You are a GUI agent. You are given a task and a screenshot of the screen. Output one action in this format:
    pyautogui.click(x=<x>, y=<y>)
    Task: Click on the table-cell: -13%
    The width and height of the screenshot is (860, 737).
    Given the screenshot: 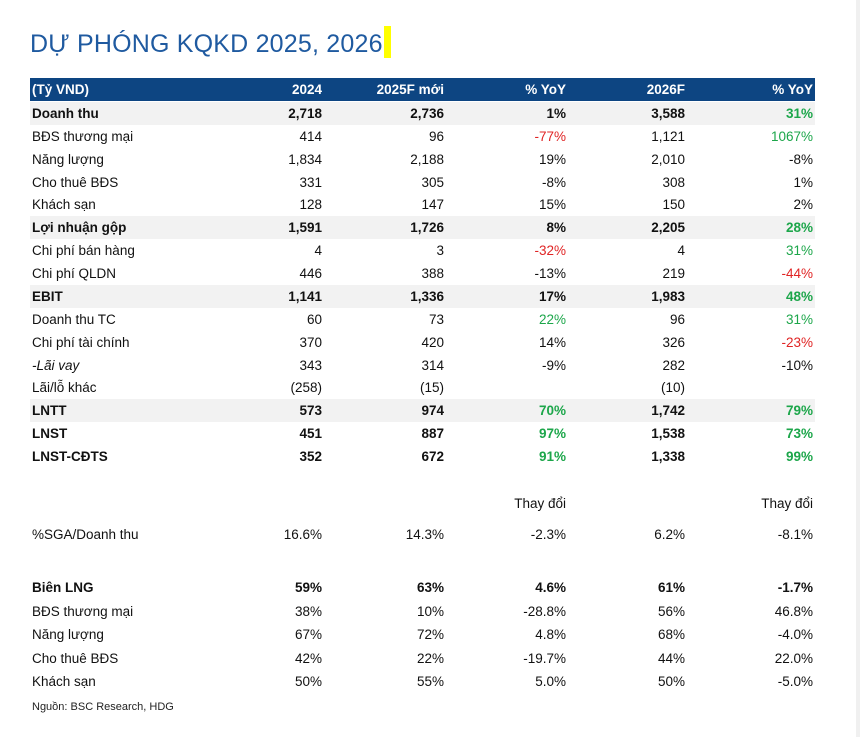 What is the action you would take?
    pyautogui.click(x=550, y=274)
    